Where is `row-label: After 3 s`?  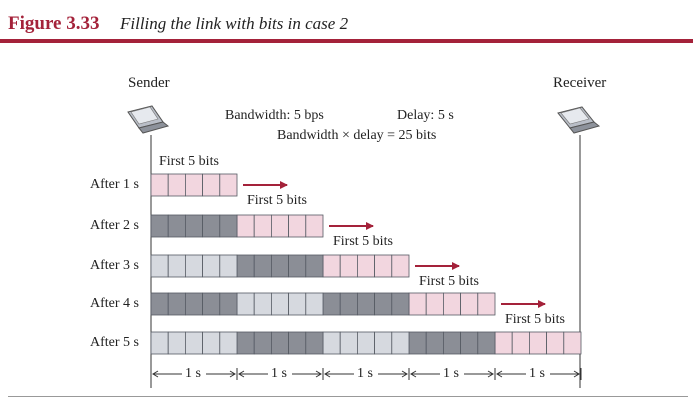 row-label: After 3 s is located at coordinates (114, 265).